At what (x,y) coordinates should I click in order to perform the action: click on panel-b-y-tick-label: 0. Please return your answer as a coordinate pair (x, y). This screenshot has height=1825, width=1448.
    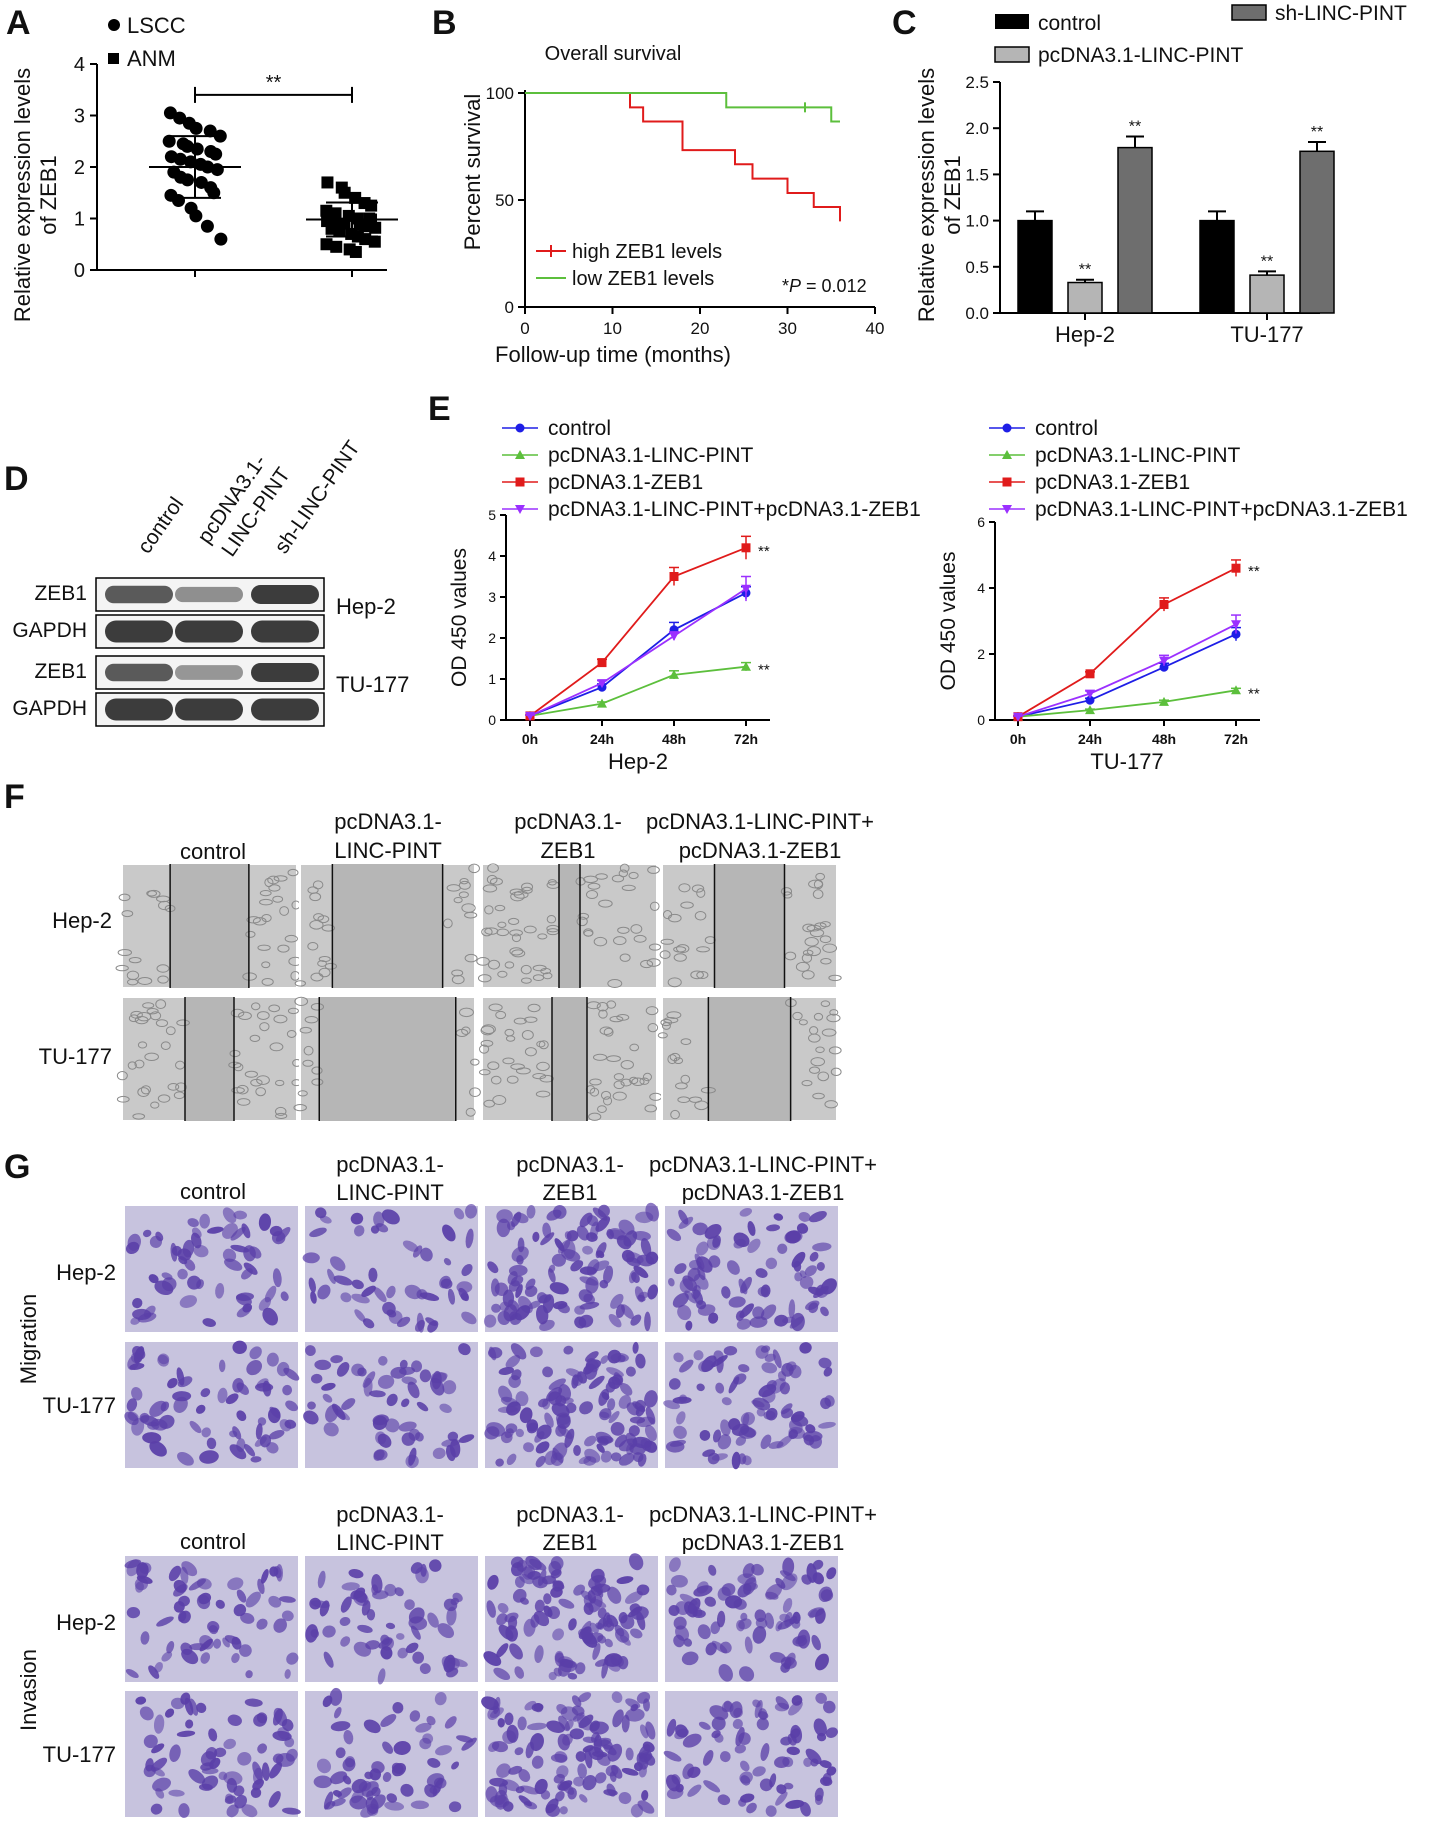
    Looking at the image, I should click on (509, 307).